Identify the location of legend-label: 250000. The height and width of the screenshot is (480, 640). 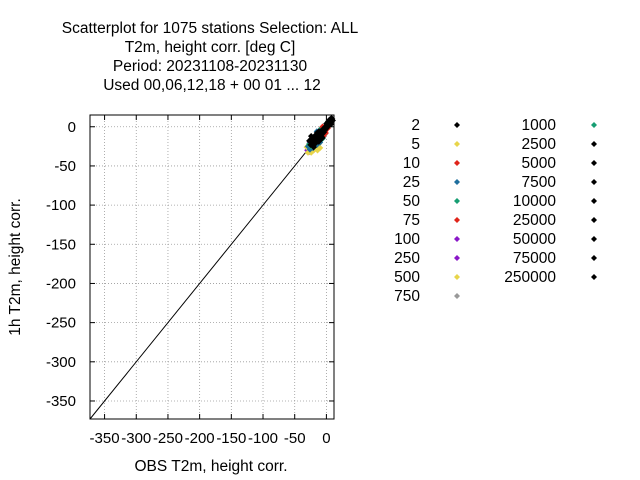
(530, 277).